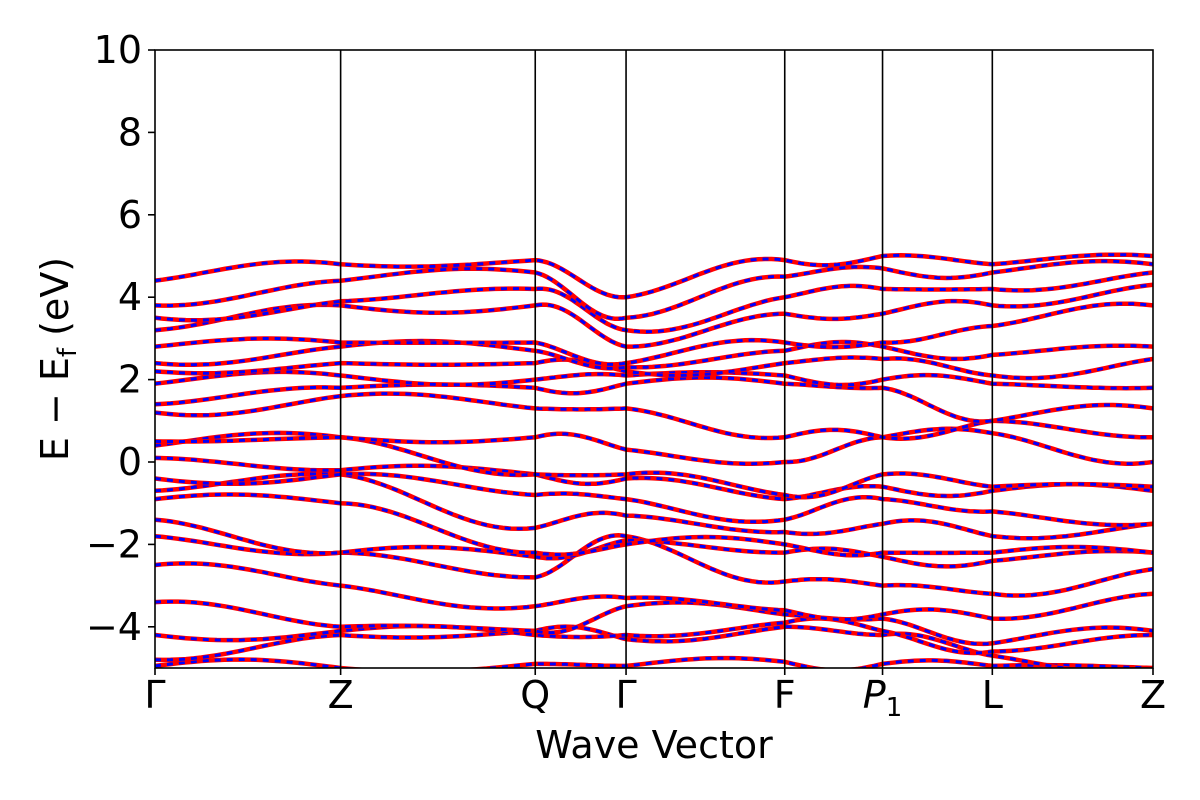  What do you see at coordinates (154, 695) in the screenshot?
I see `x-tick-label-0: Γ` at bounding box center [154, 695].